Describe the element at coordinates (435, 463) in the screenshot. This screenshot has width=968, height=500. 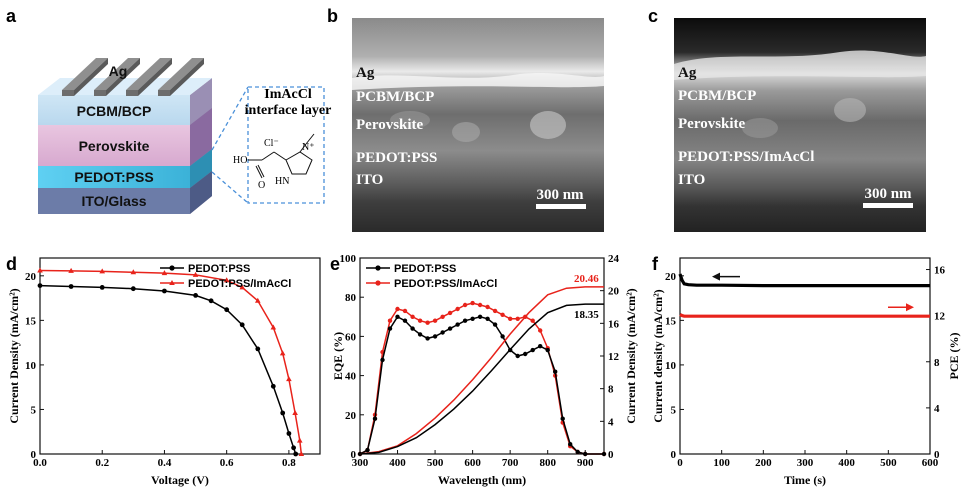
I see `e-xtick-label: 500` at that location.